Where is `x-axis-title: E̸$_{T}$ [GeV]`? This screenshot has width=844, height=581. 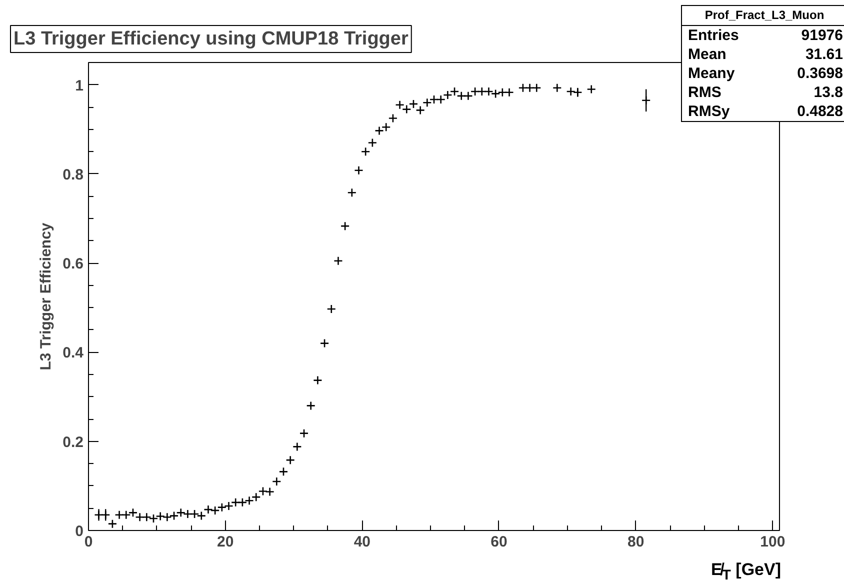 x-axis-title: E̸$_{T}$ [GeV] is located at coordinates (745, 570).